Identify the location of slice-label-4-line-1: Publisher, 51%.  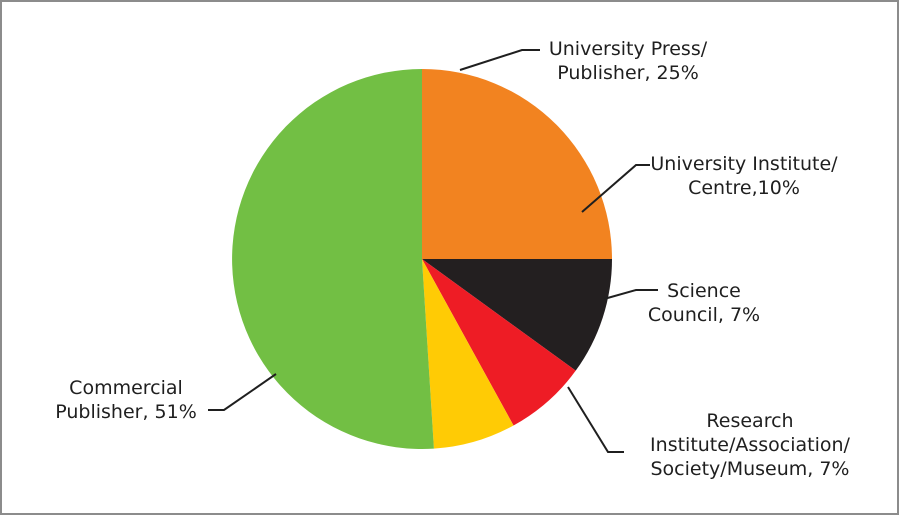
(126, 412).